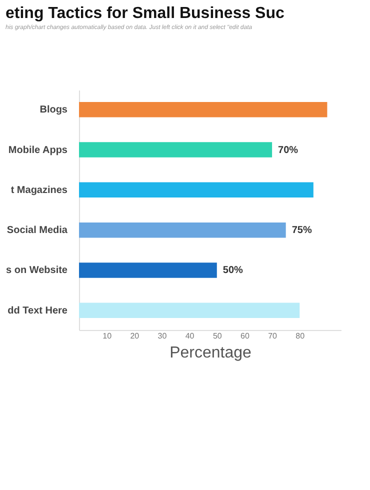 This screenshot has height=490, width=370. What do you see at coordinates (288, 150) in the screenshot?
I see `data-label: 70%` at bounding box center [288, 150].